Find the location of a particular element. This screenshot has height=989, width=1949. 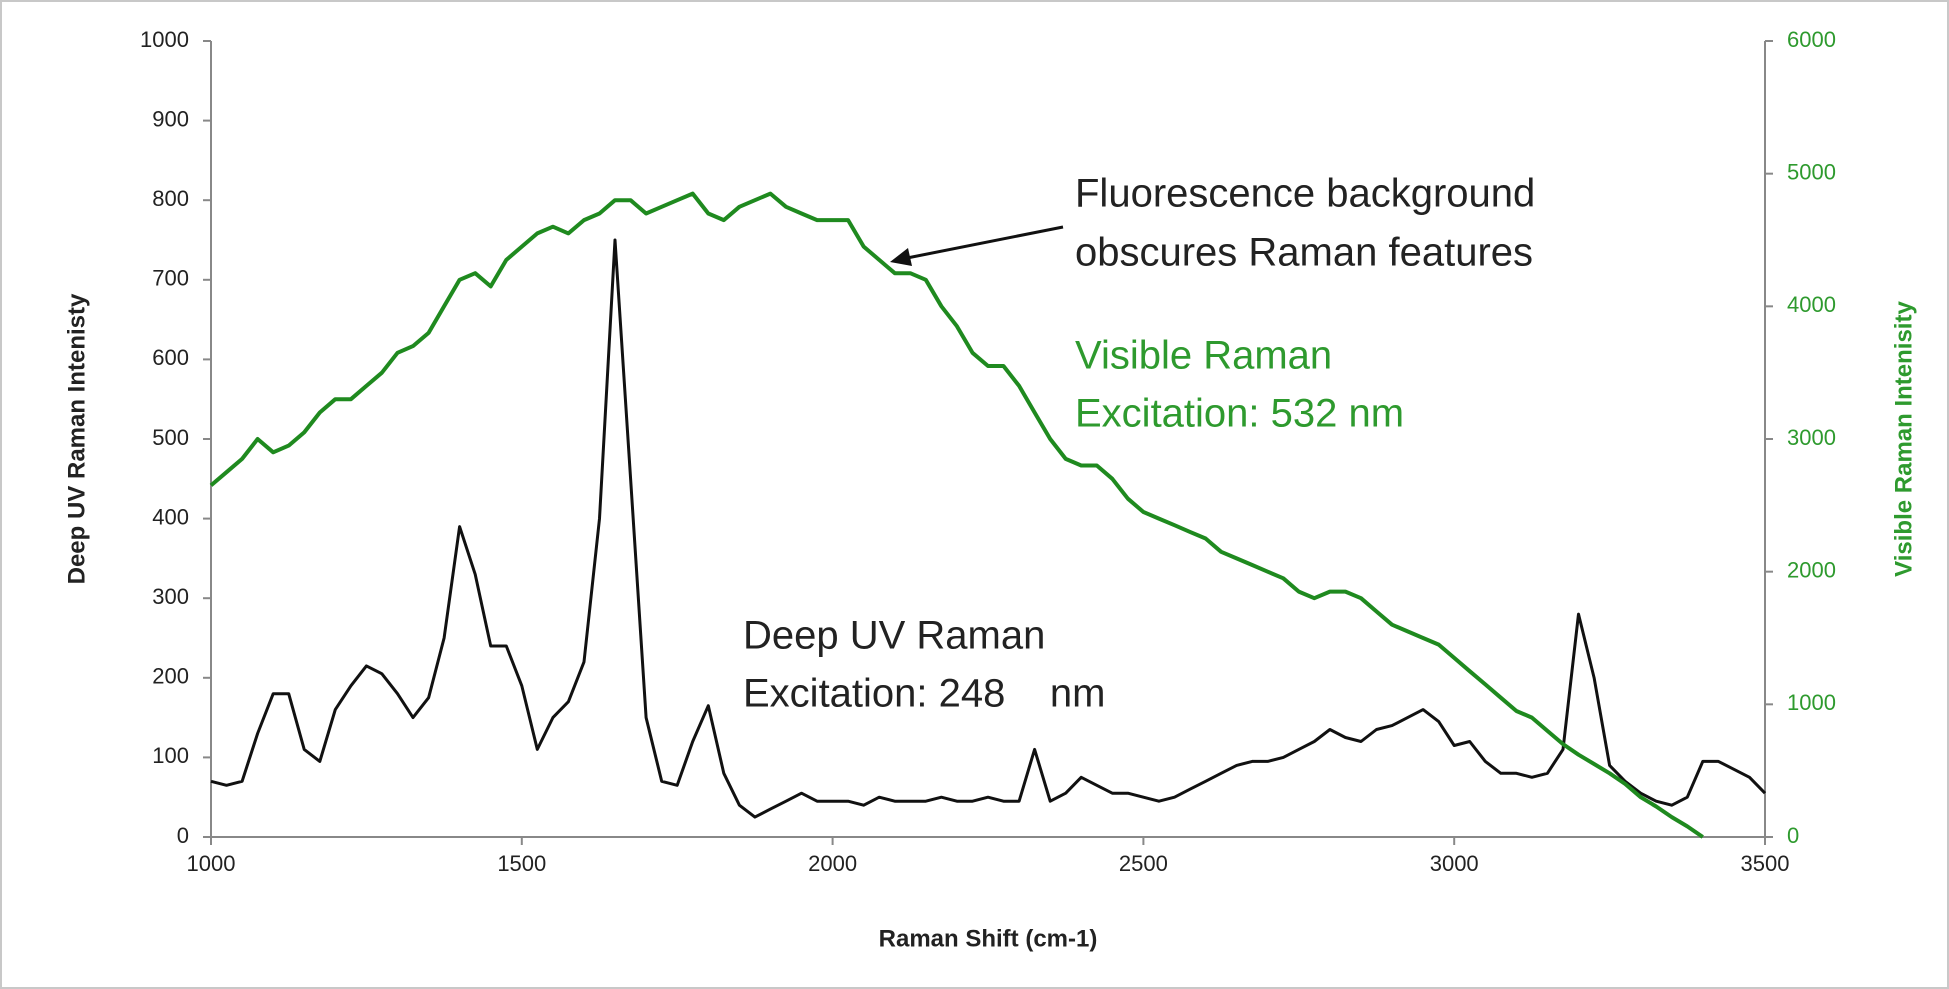

y-tick-label: 600 is located at coordinates (170, 357).